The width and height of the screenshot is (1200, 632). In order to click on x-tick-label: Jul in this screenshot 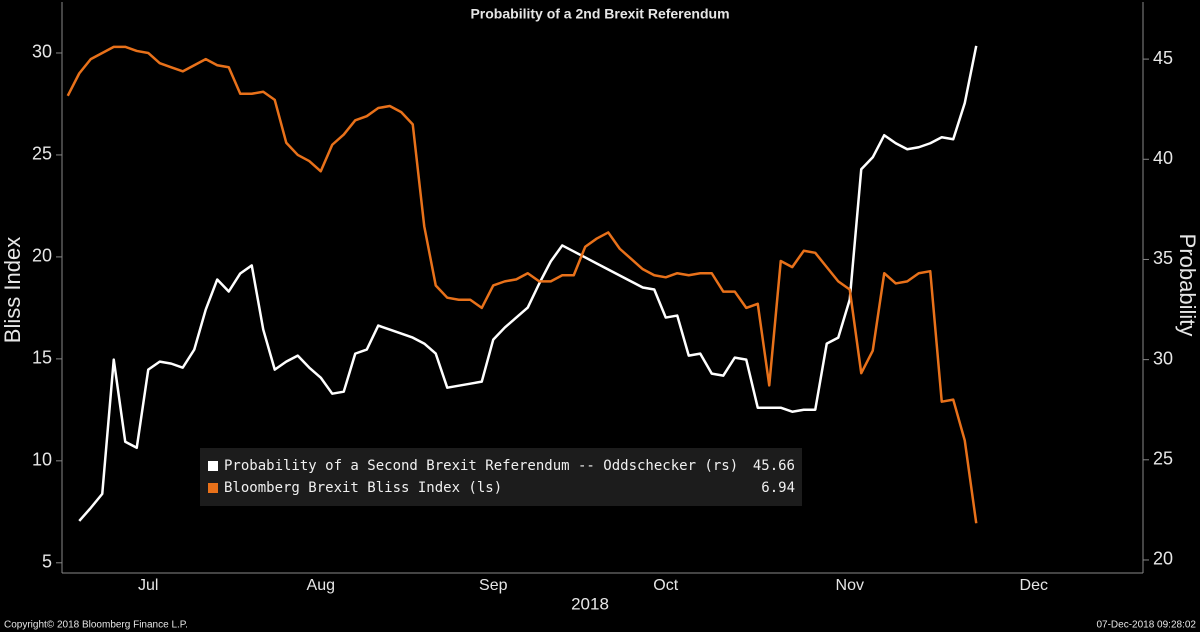, I will do `click(148, 585)`.